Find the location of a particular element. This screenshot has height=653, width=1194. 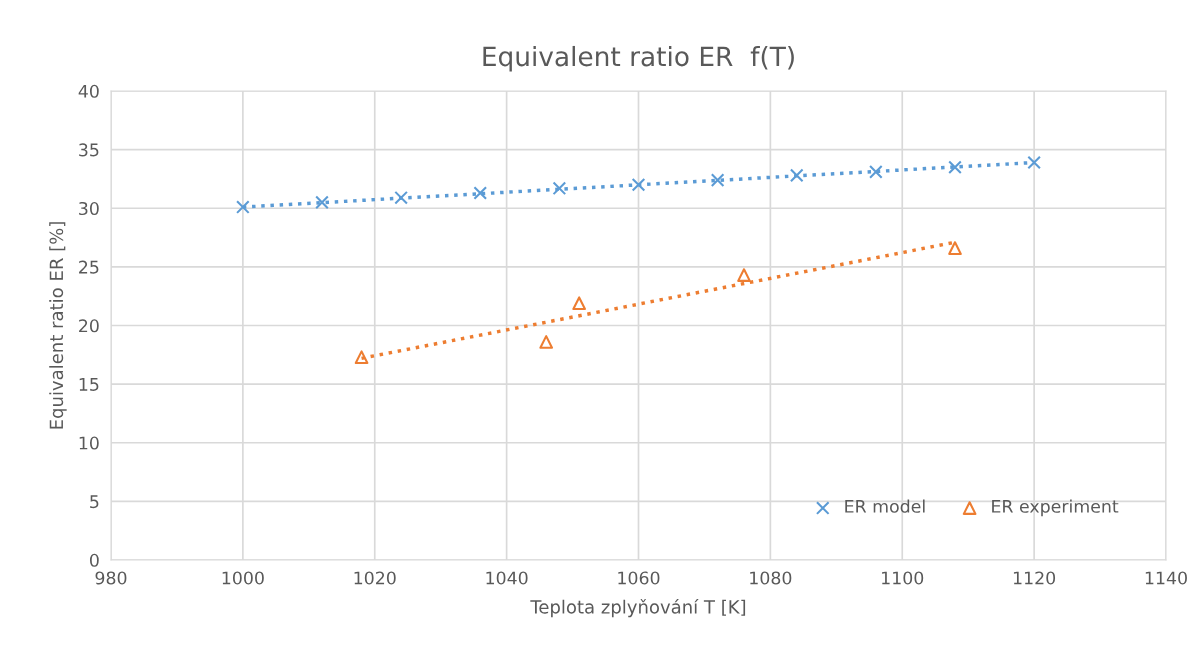

x-tick-label: 1080 is located at coordinates (771, 578).